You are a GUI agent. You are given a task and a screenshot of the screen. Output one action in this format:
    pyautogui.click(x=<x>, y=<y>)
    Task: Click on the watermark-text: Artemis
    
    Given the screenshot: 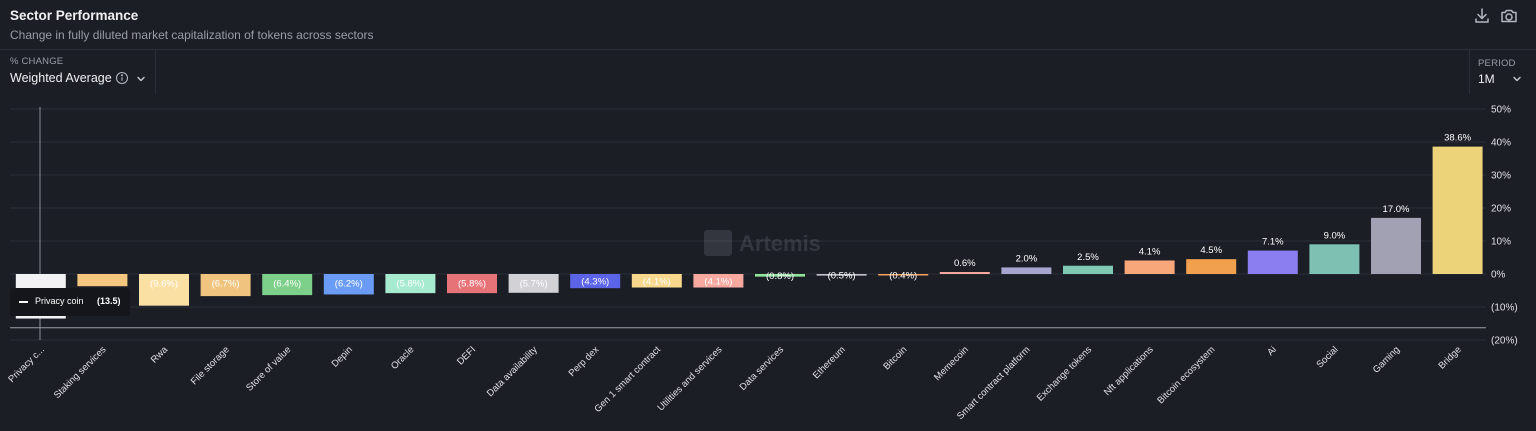 What is the action you would take?
    pyautogui.click(x=780, y=243)
    